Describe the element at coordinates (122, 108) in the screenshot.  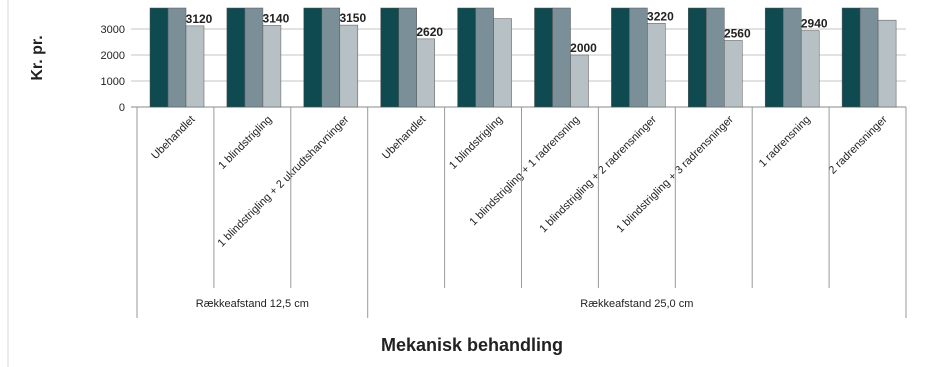
I see `y-tick-label: 0` at that location.